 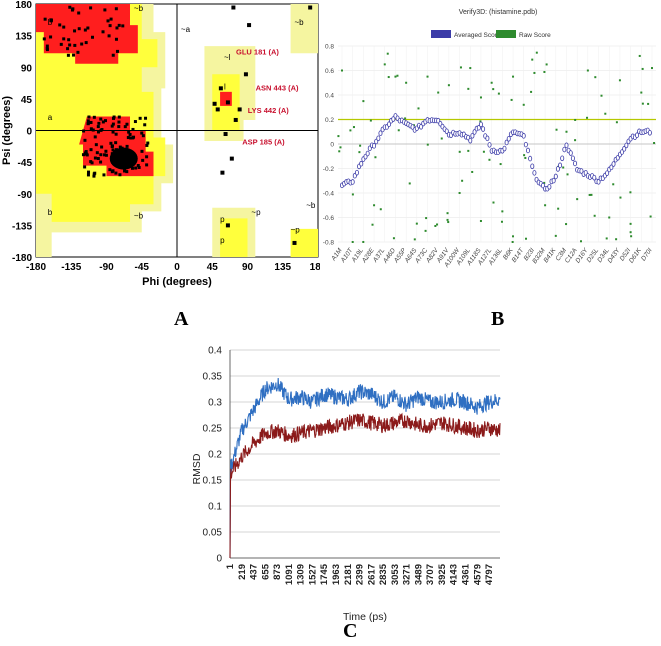 I want to click on x-tick-label: 3053, so click(x=395, y=574).